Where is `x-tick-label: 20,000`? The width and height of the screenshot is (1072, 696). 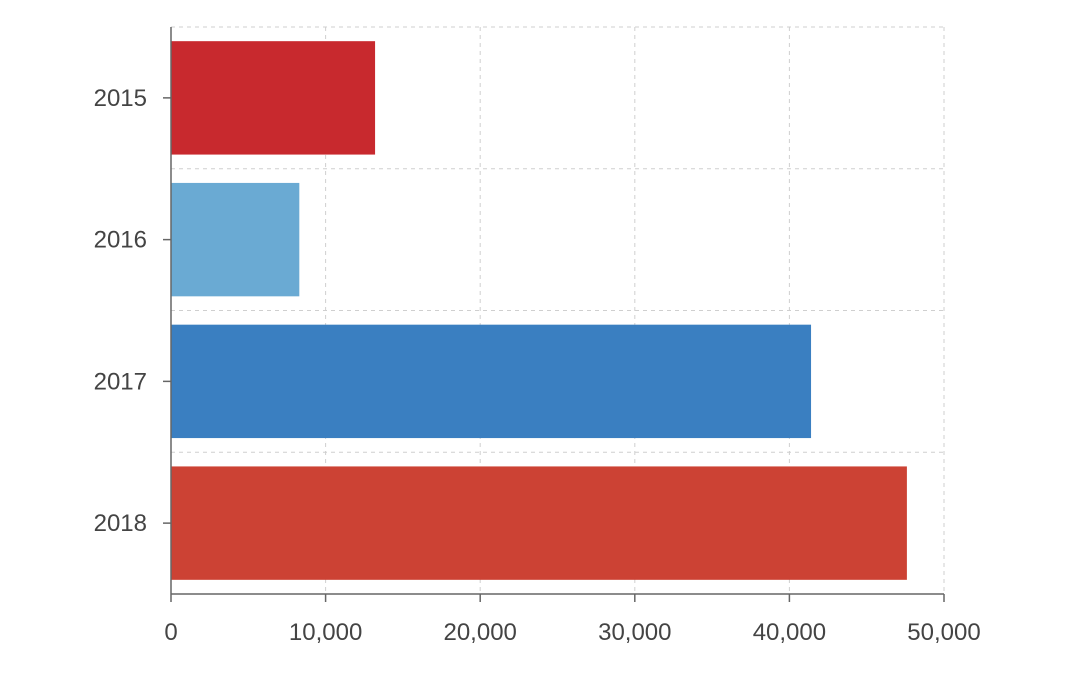 x-tick-label: 20,000 is located at coordinates (479, 632).